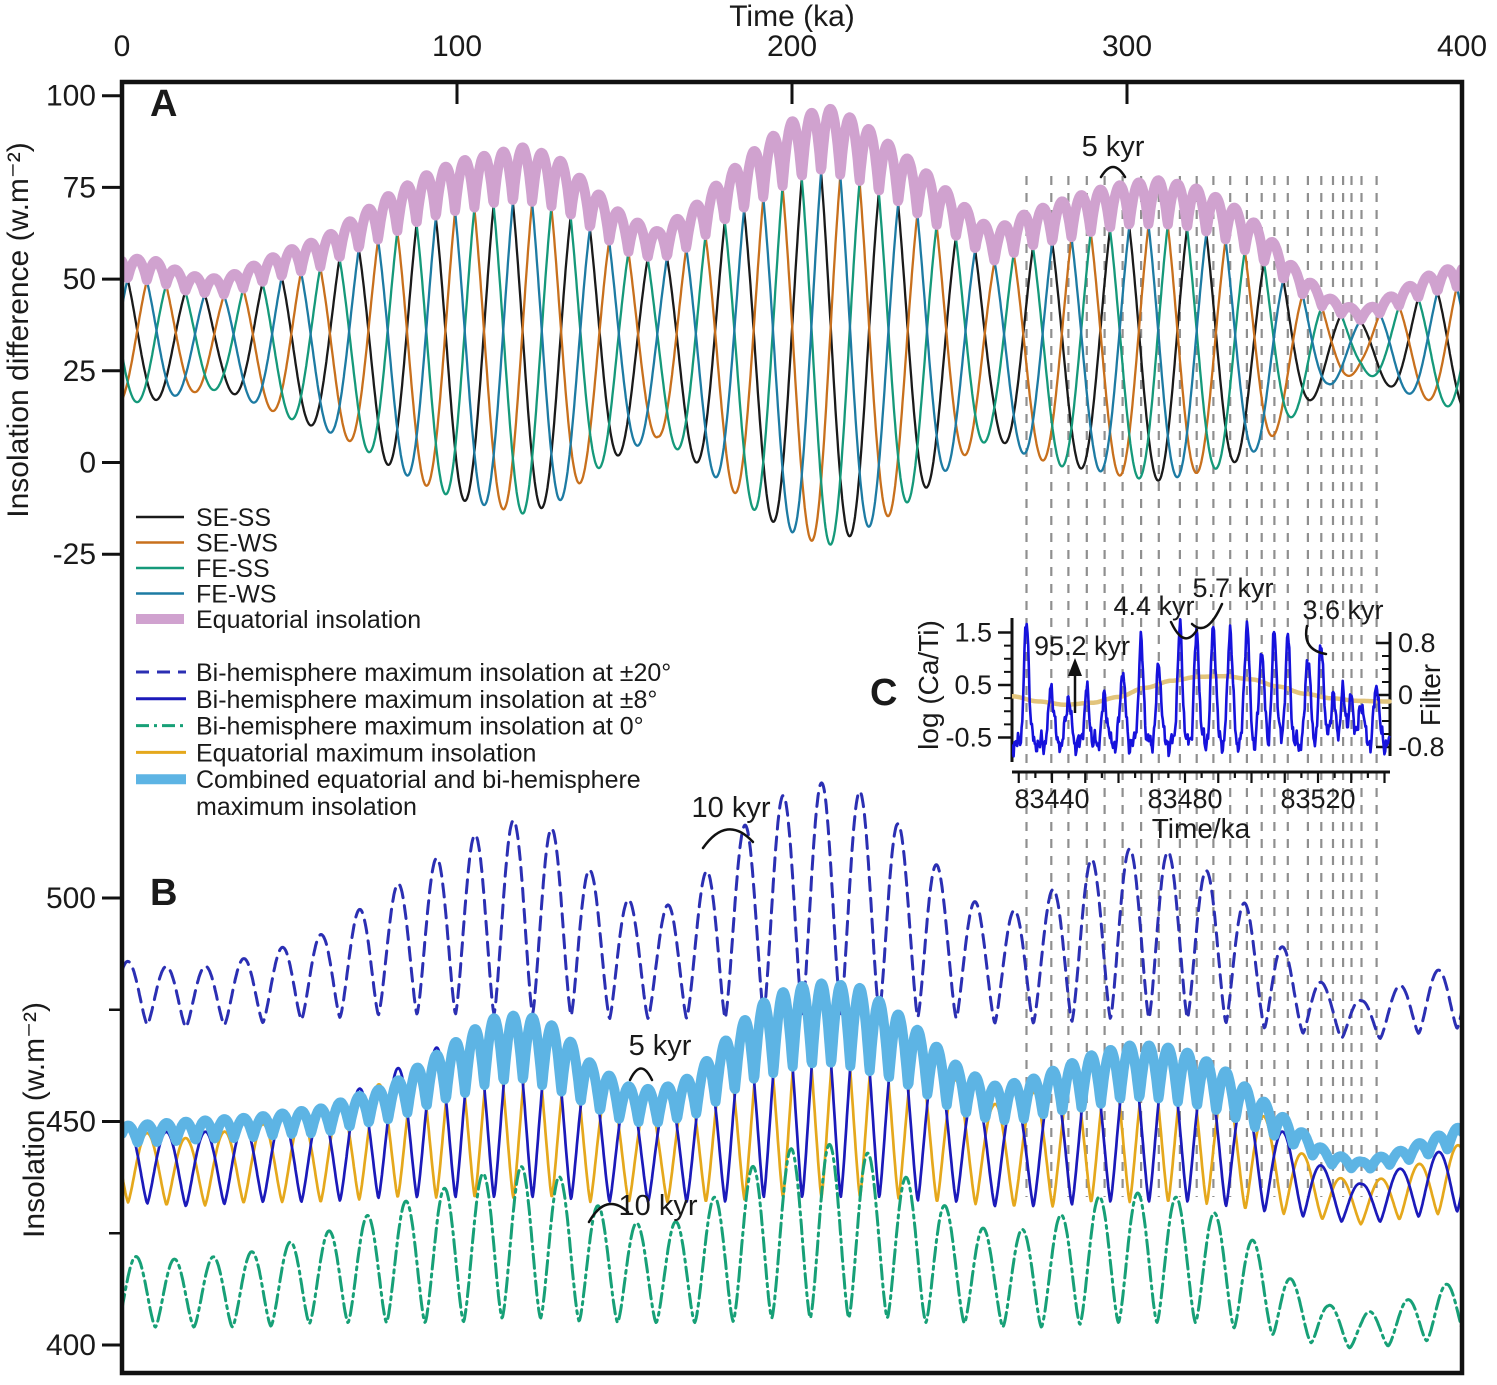  I want to click on annotation-c-95kyr: 95.2 kyr, so click(1082, 646).